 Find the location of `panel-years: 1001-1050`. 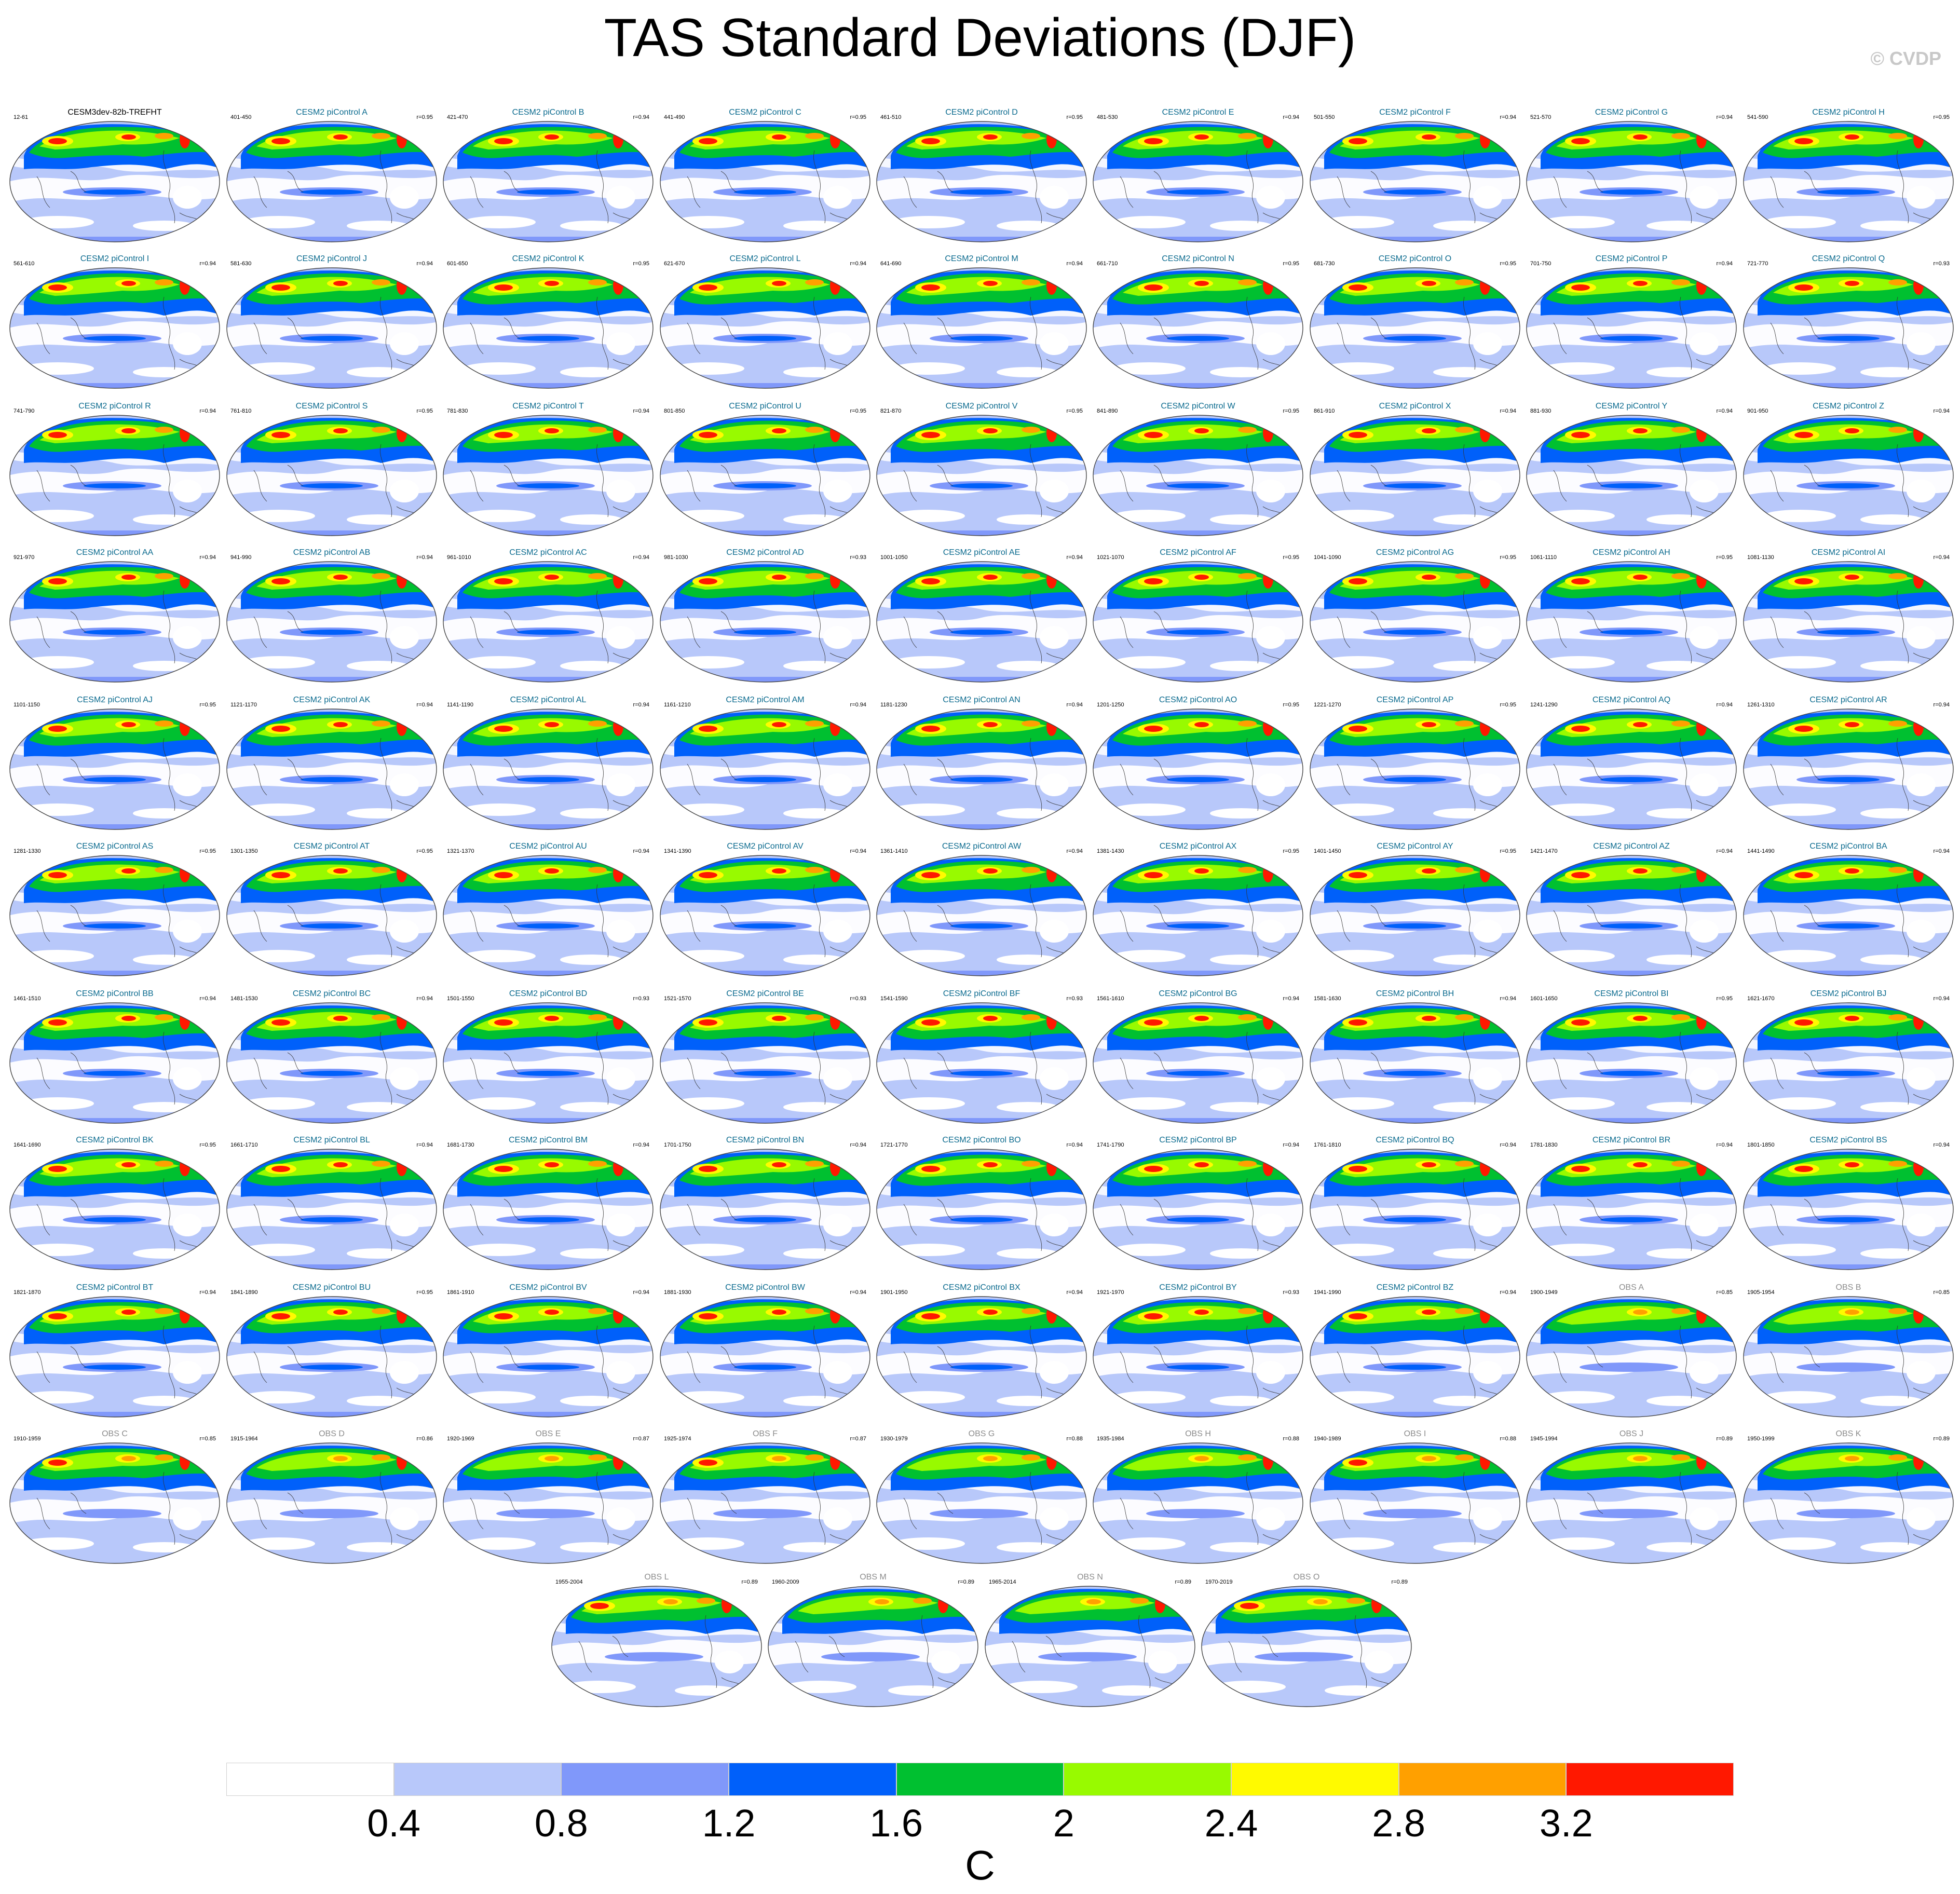

panel-years: 1001-1050 is located at coordinates (894, 557).